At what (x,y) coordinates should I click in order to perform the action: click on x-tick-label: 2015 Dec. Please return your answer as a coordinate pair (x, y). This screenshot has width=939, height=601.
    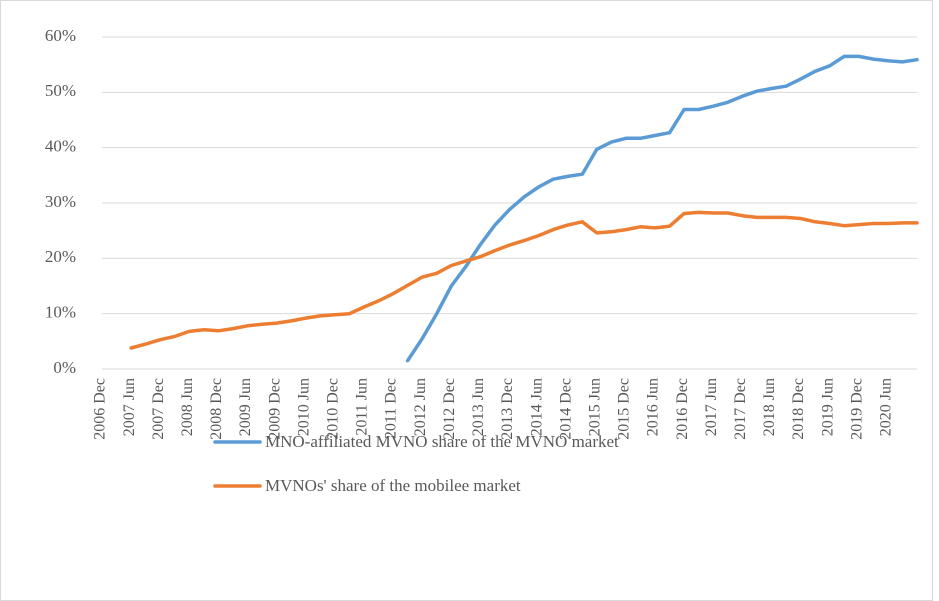
    Looking at the image, I should click on (624, 409).